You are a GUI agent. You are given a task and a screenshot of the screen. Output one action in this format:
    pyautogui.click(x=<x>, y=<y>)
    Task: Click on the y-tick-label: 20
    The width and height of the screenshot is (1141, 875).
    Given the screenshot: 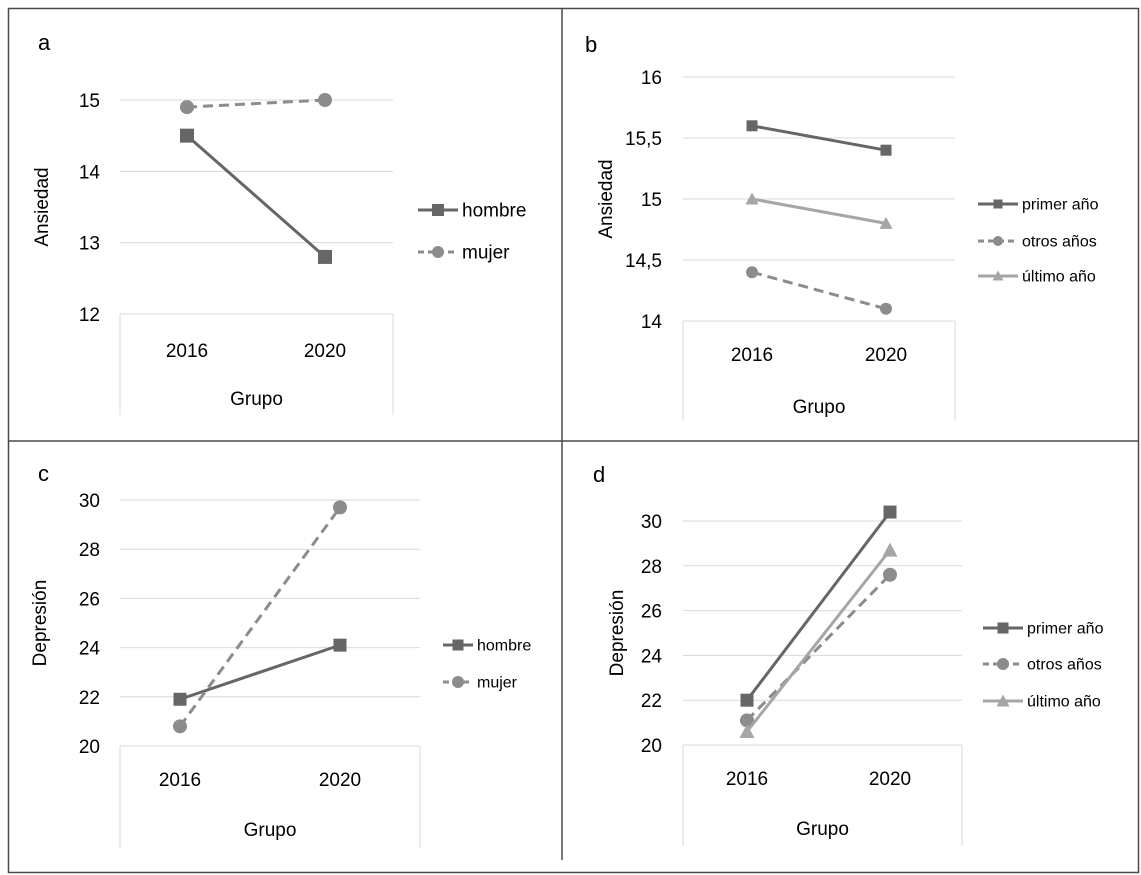 What is the action you would take?
    pyautogui.click(x=89, y=747)
    